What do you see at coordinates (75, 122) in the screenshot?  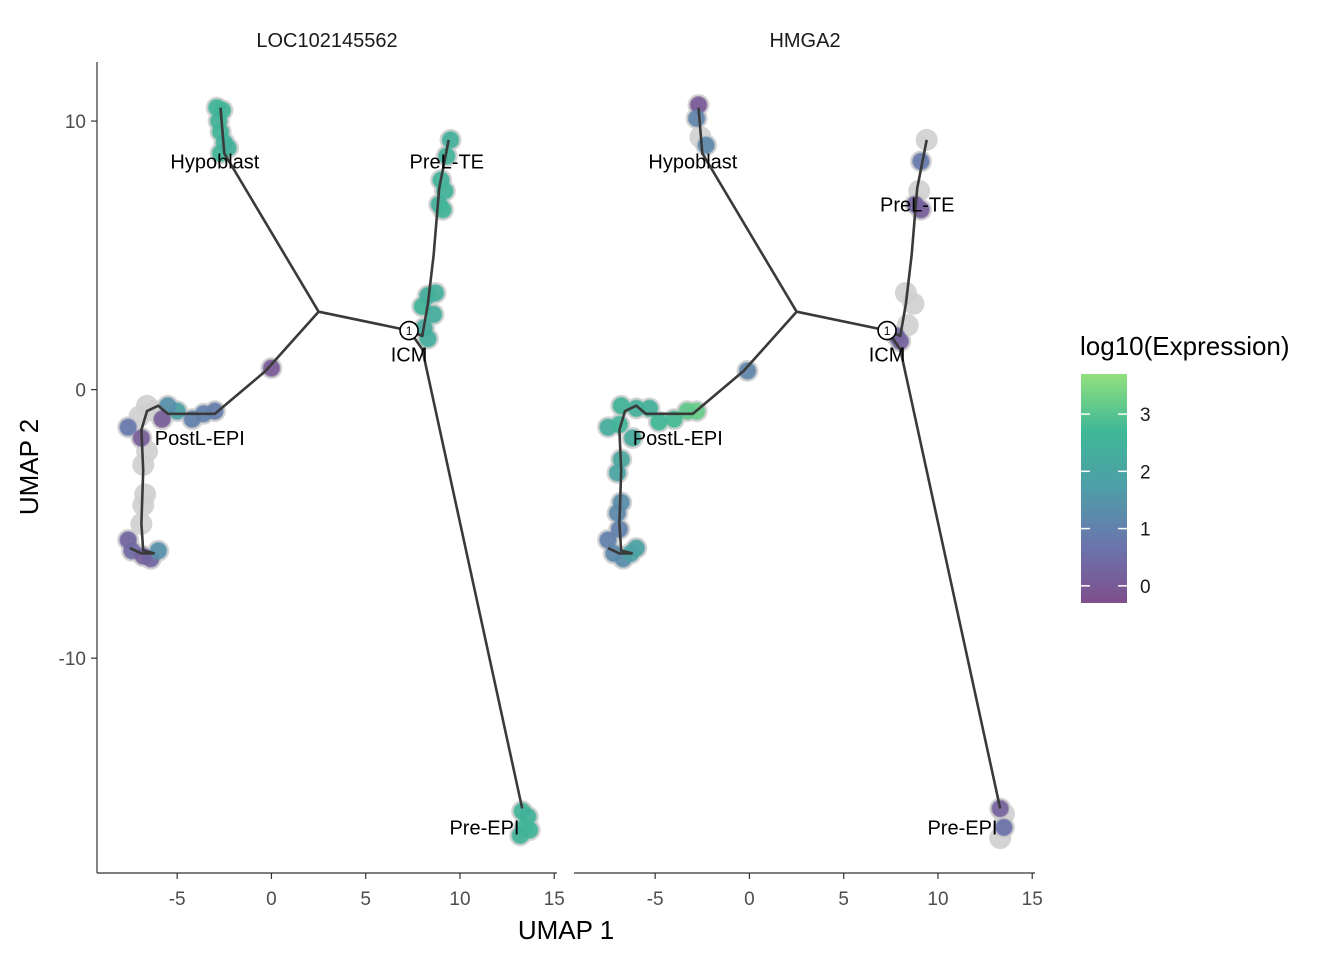 I see `y-tick-label: 10` at bounding box center [75, 122].